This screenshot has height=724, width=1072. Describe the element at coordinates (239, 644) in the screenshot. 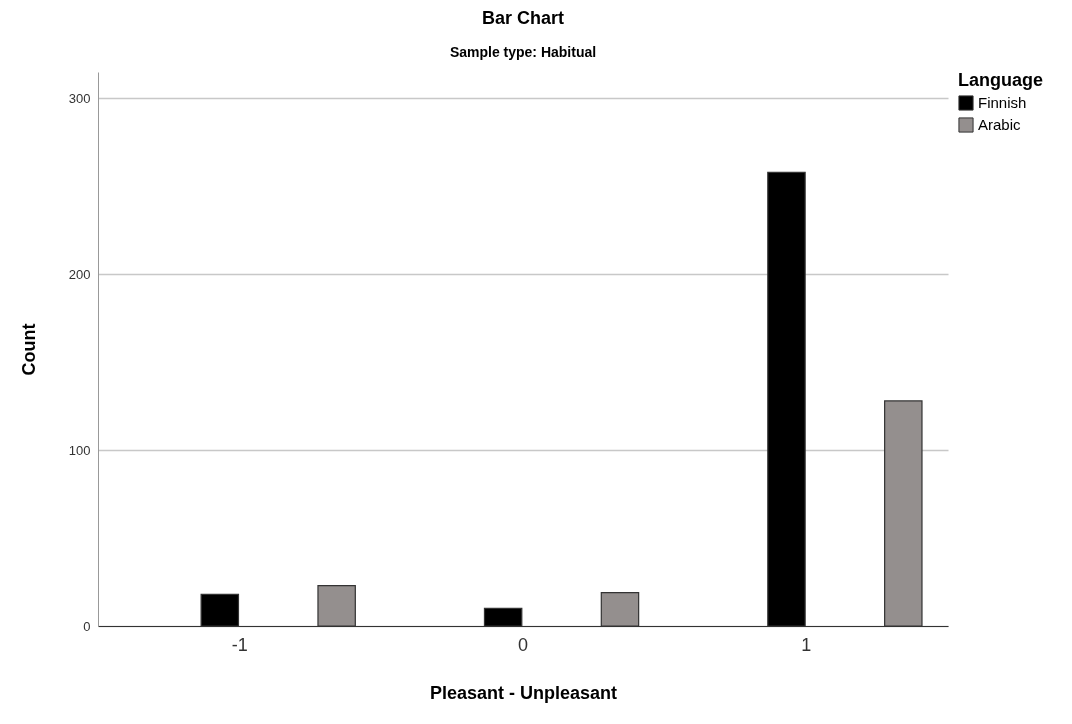

I see `x-tick-label: -1` at that location.